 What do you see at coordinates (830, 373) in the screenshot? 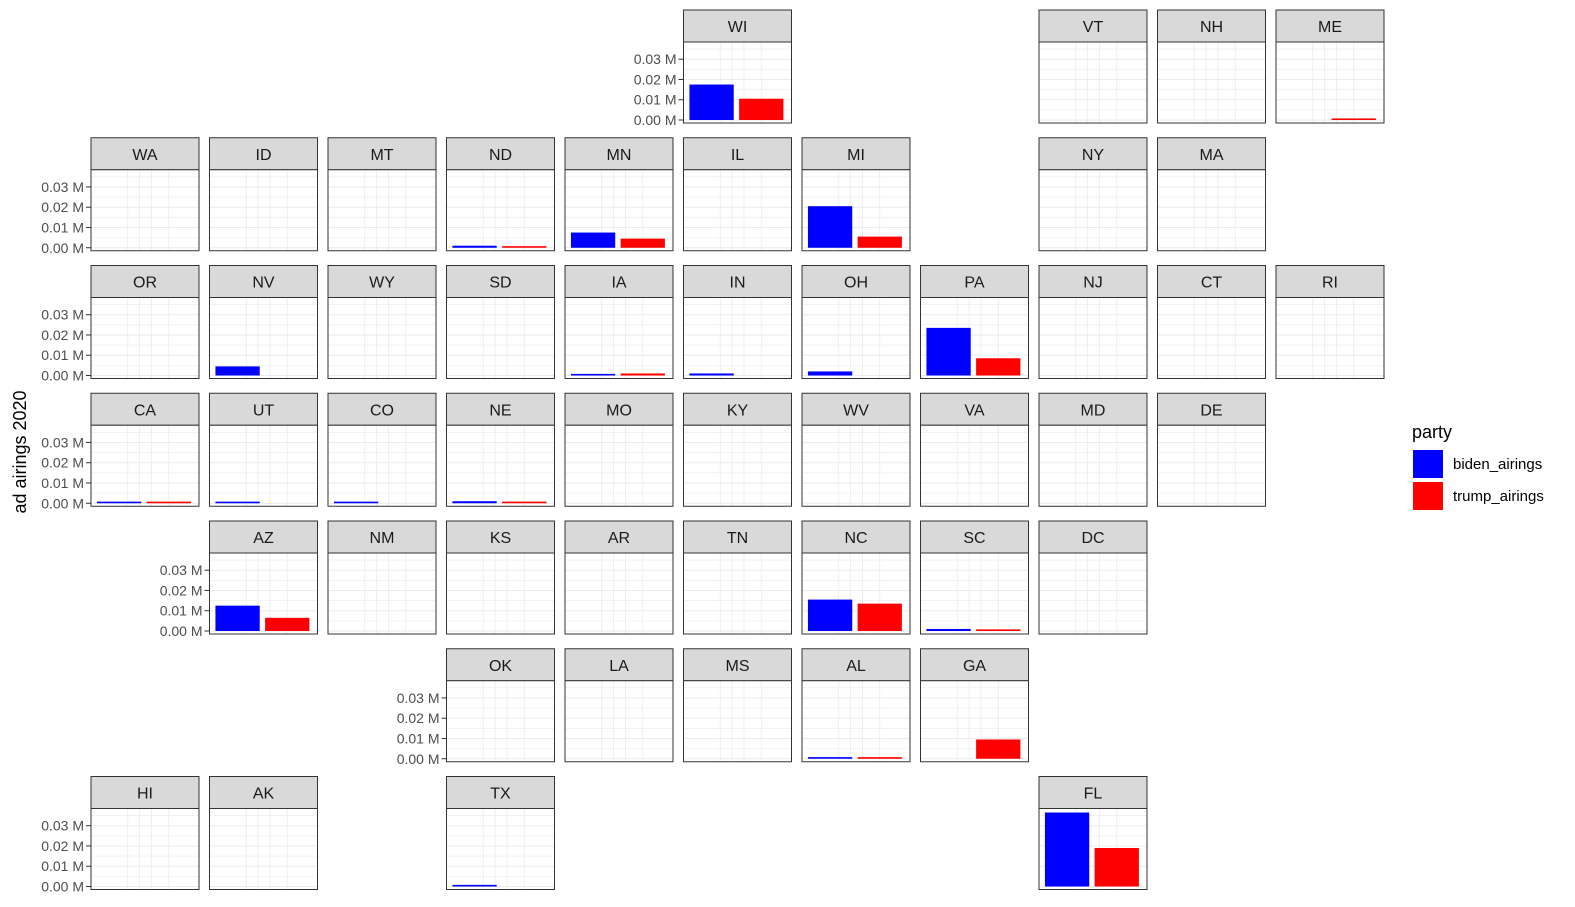
I see `bar-oh-biden-airings` at bounding box center [830, 373].